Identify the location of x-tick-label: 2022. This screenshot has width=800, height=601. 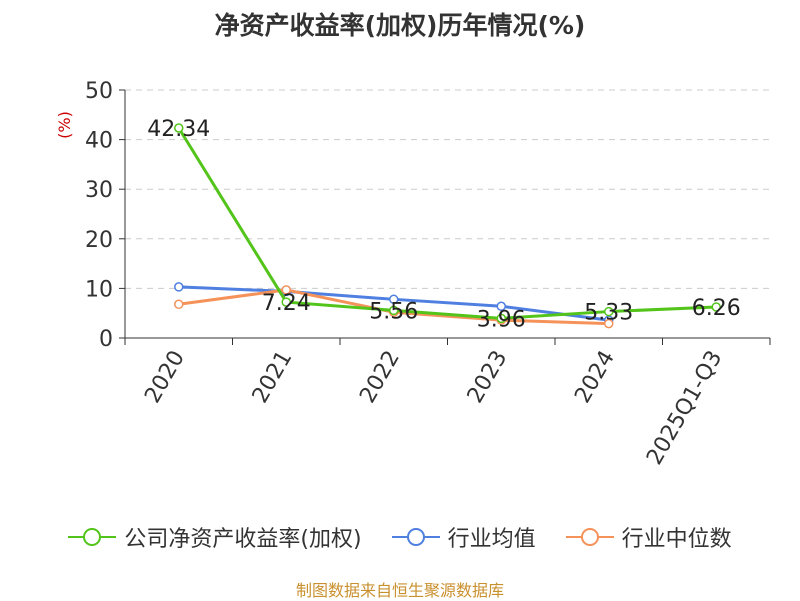
(380, 377).